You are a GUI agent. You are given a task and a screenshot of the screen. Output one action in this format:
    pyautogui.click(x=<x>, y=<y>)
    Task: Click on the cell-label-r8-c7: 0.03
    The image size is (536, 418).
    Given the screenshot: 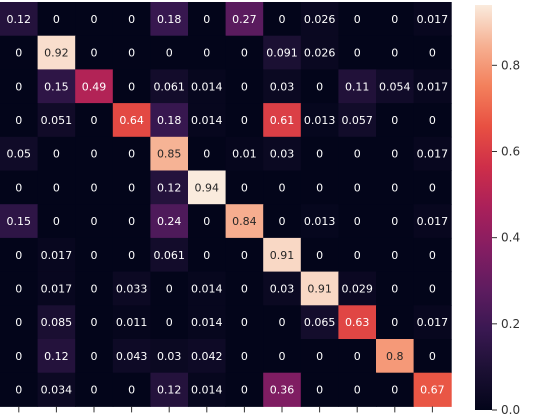 What is the action you would take?
    pyautogui.click(x=282, y=288)
    